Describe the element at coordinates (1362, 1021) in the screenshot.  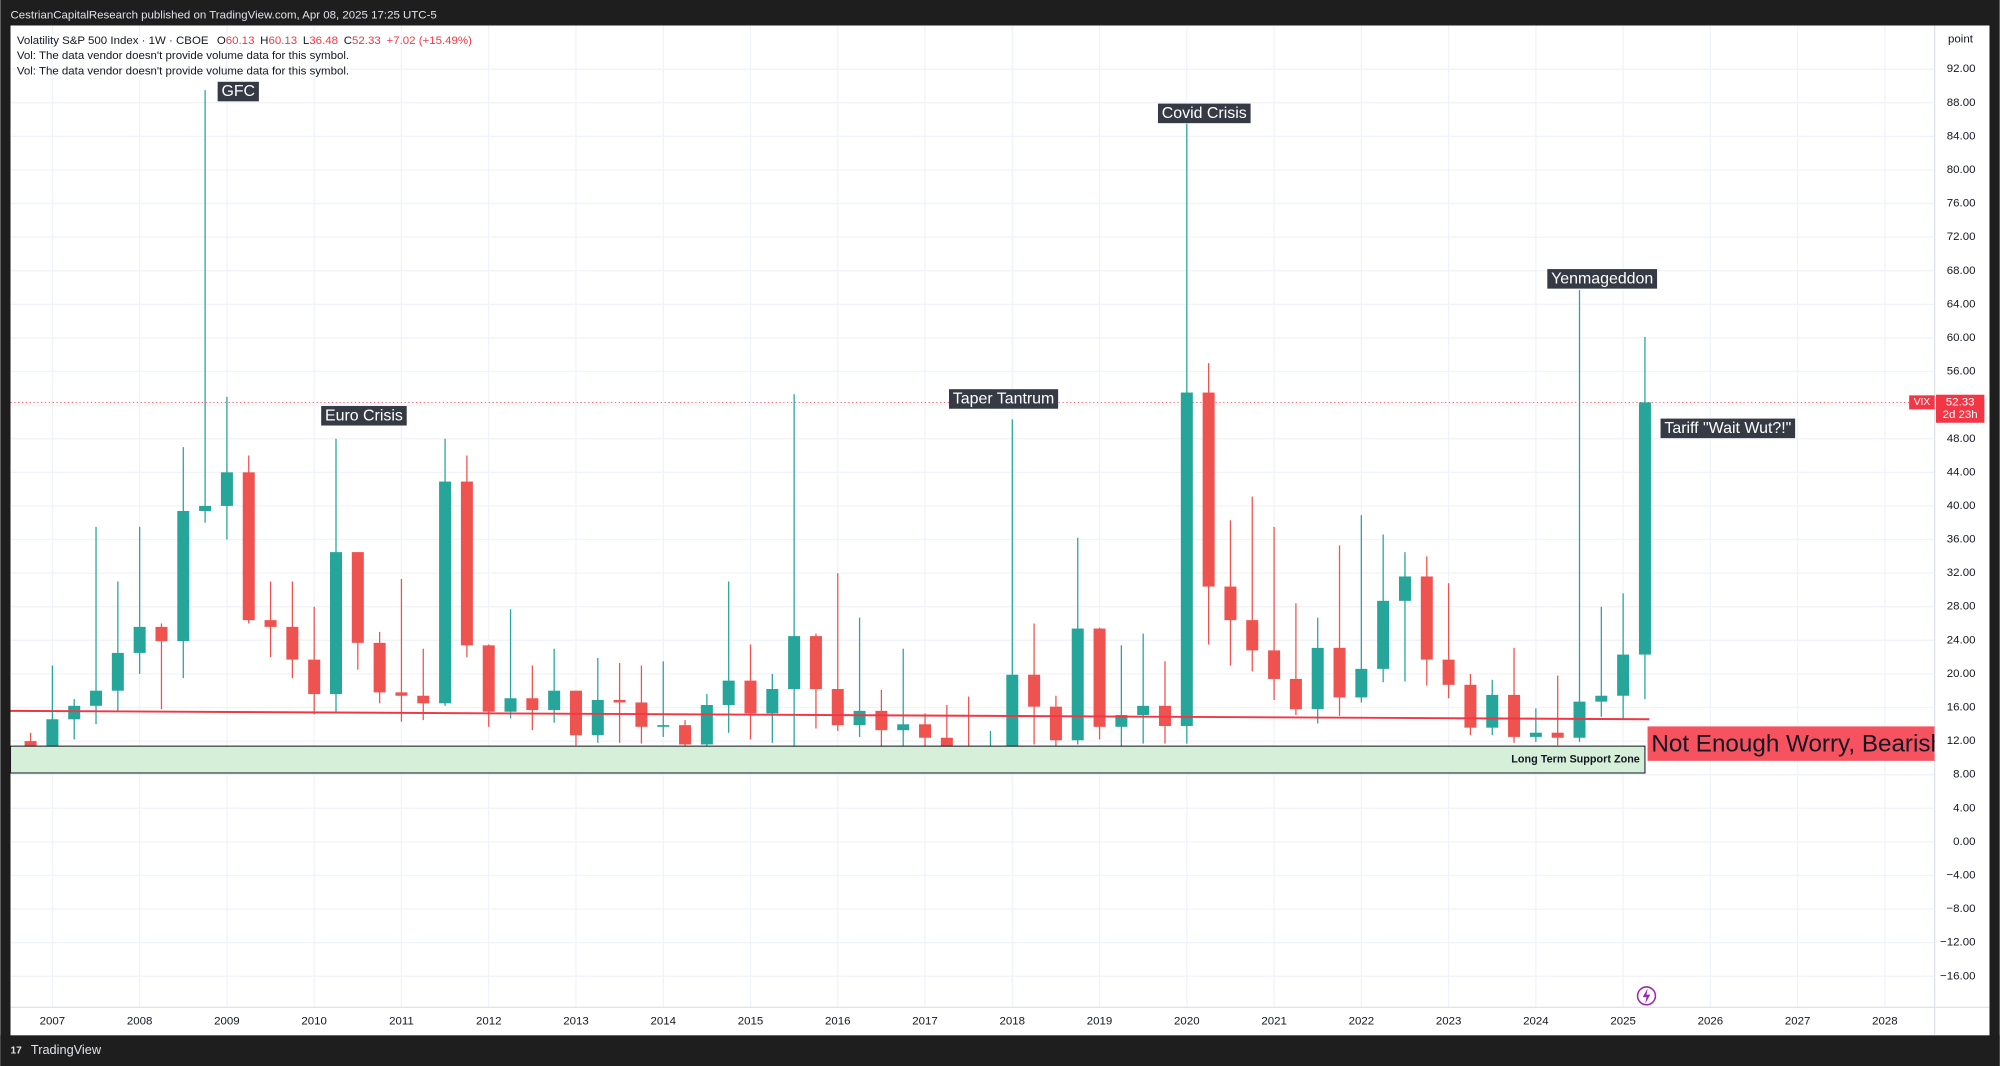
I see `x-tick-label: 2022` at that location.